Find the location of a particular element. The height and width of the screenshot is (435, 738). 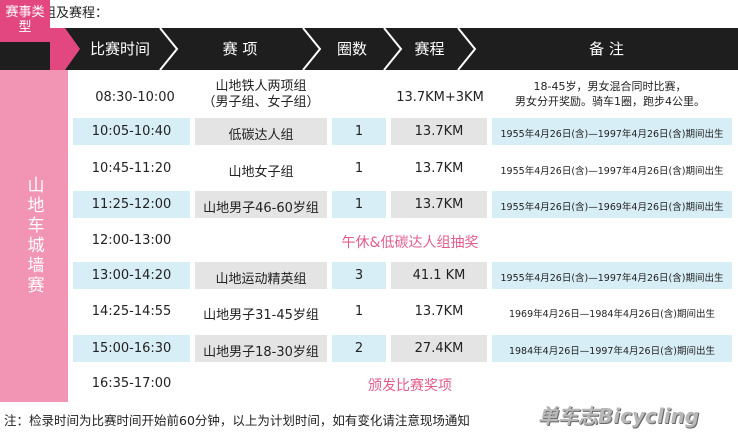

row-event: 山地男子18-30岁组 is located at coordinates (261, 352).